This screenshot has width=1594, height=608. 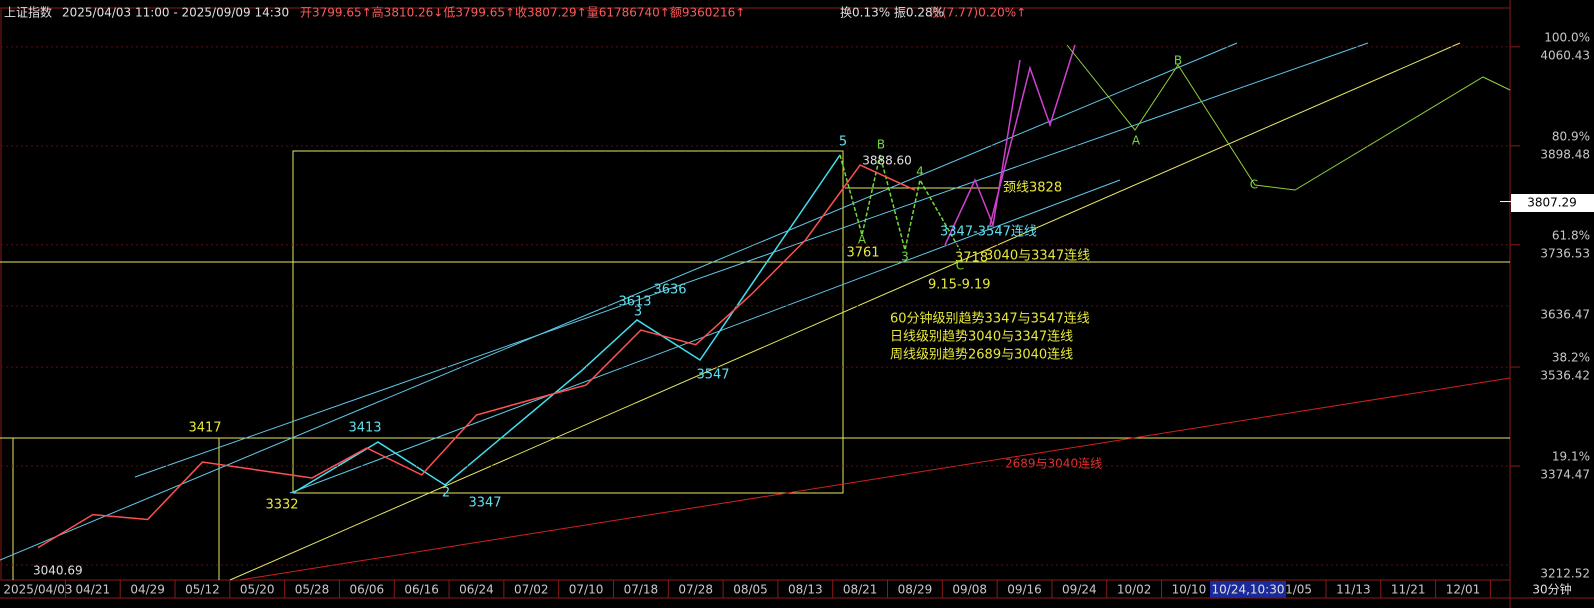 I want to click on x-tick-label: 1/05, so click(x=1298, y=590).